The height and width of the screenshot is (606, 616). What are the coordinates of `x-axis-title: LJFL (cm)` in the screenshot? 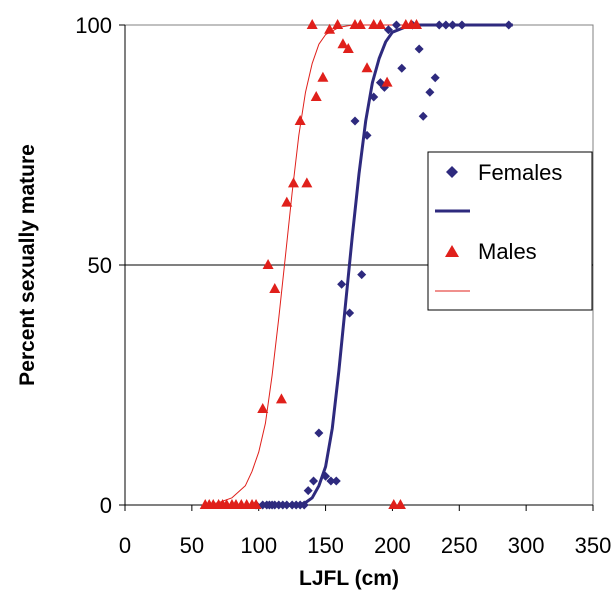 It's located at (349, 578).